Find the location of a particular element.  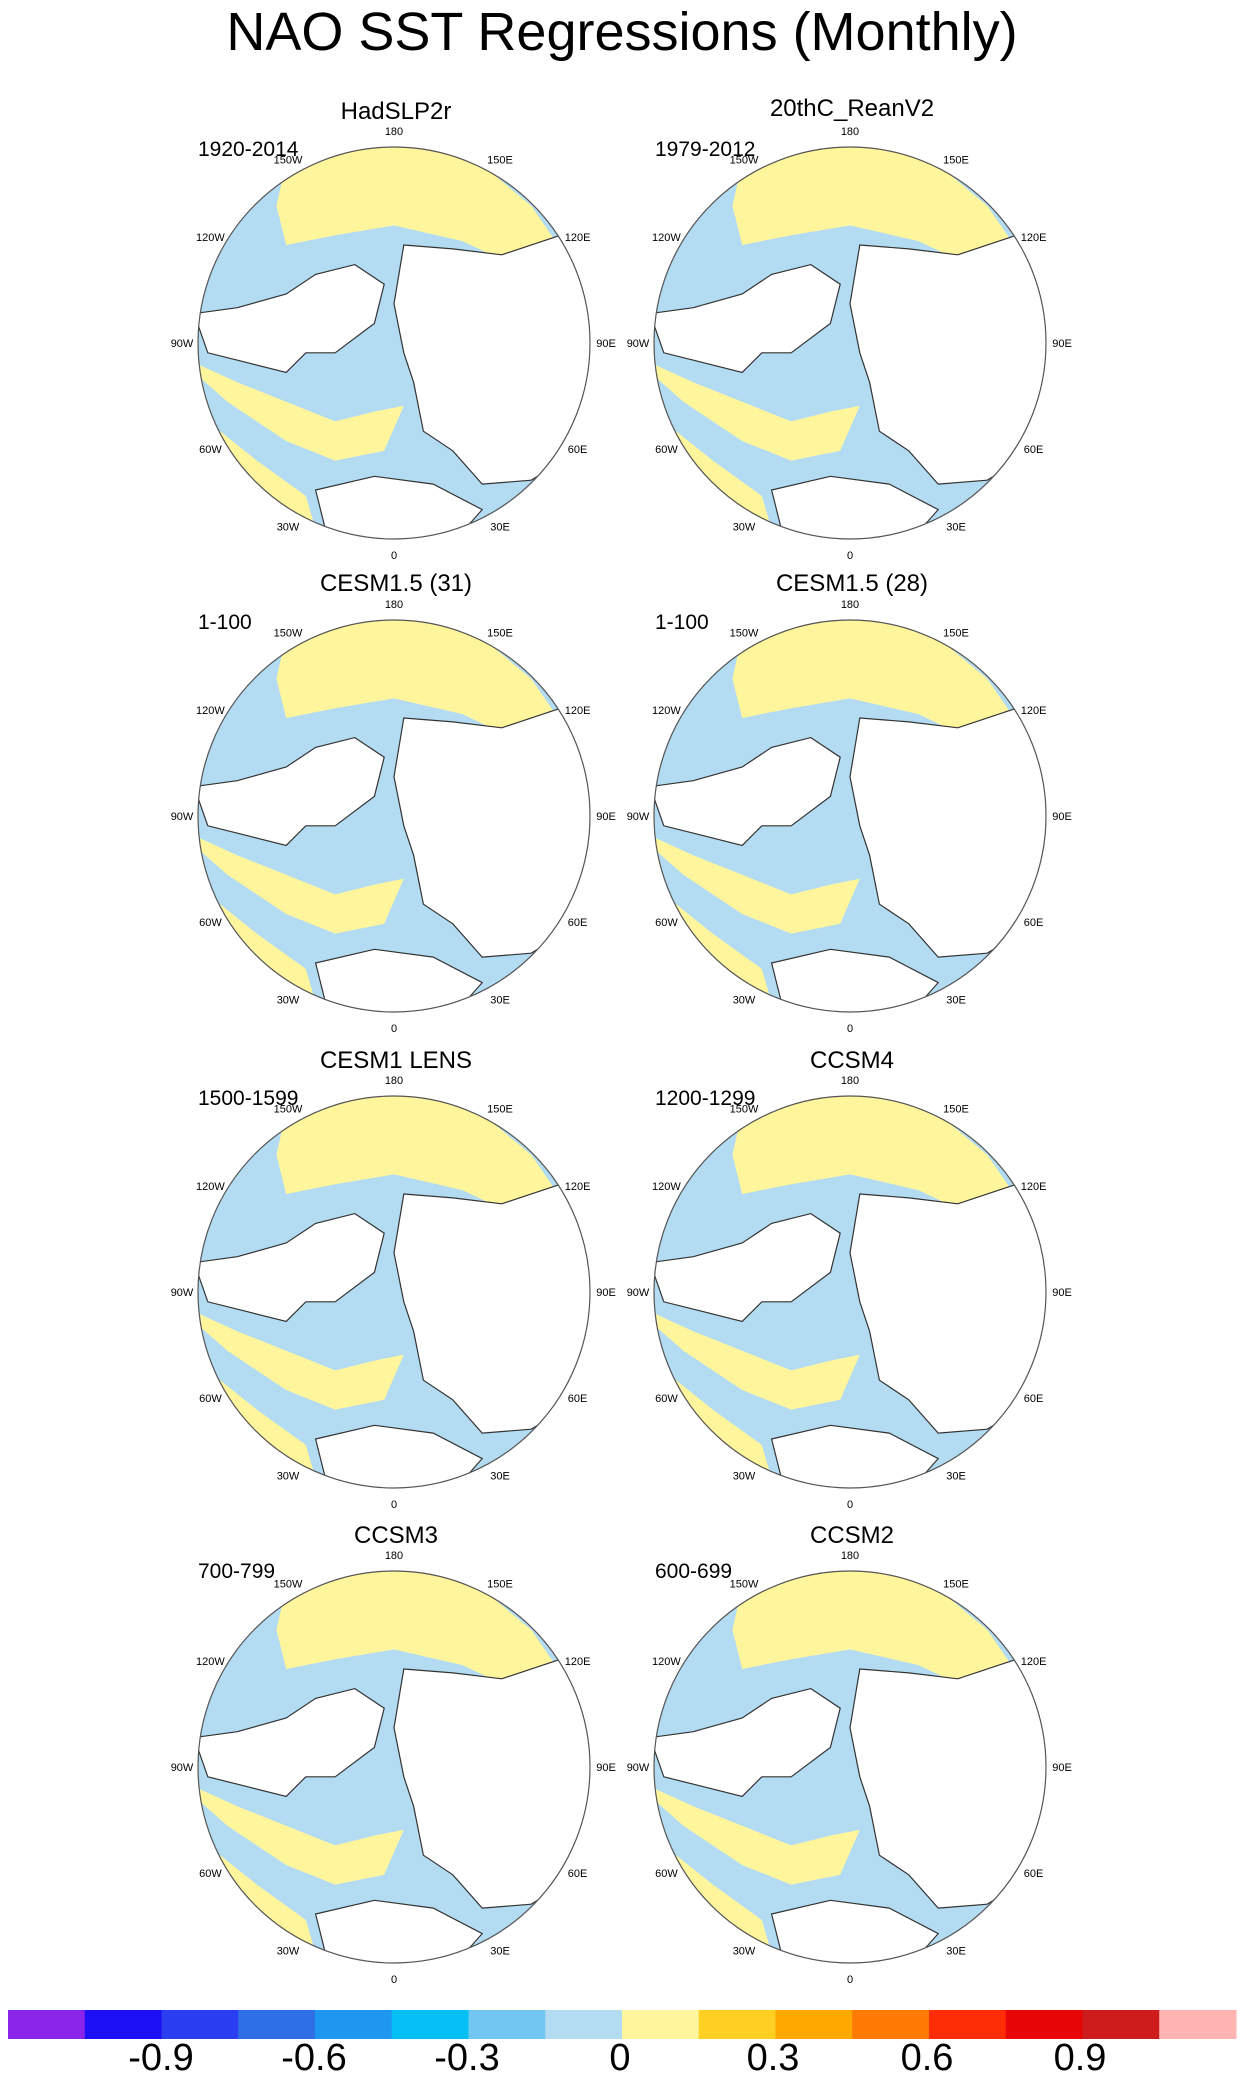

period-label-ccsm3: 700-799 is located at coordinates (237, 1571).